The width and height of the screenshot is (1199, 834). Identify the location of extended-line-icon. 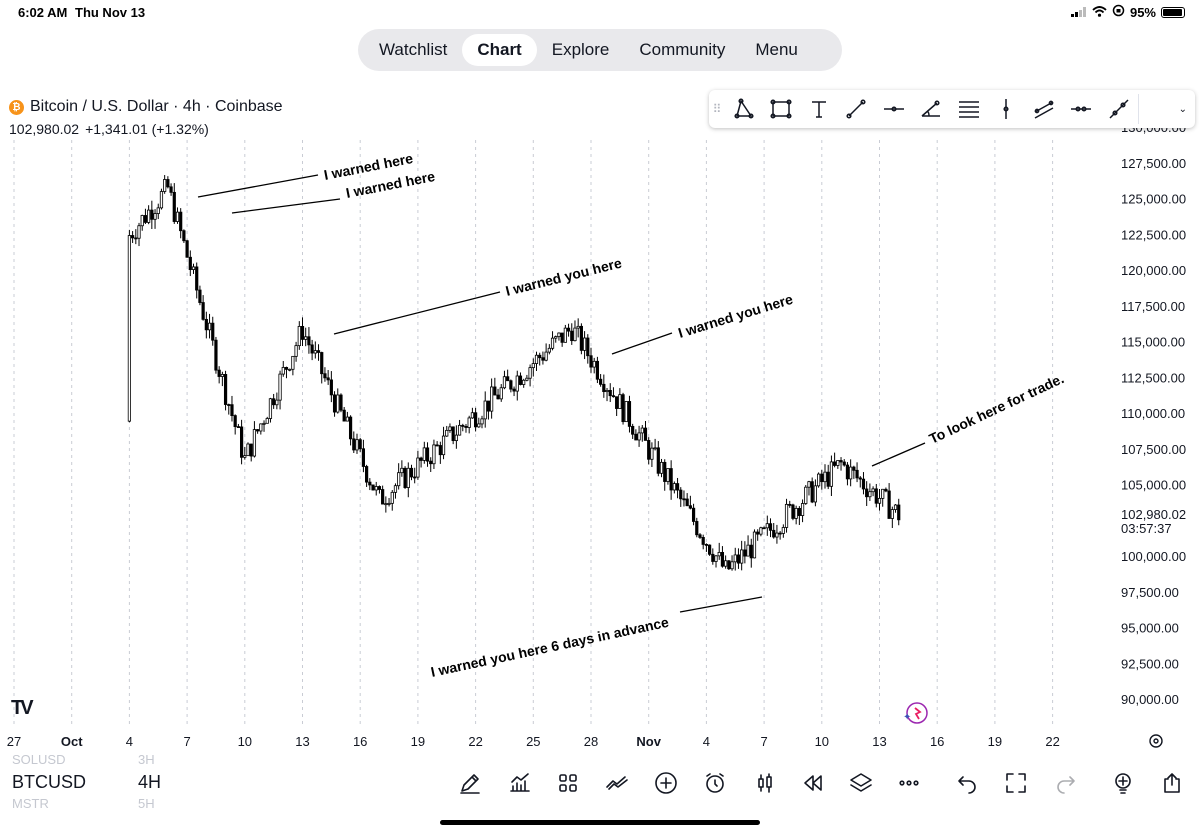
(1119, 109).